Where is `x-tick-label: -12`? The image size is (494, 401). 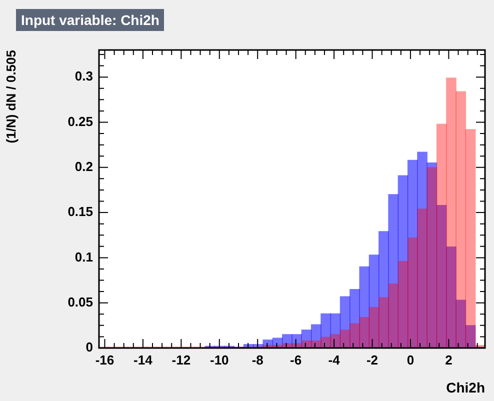
x-tick-label: -12 is located at coordinates (181, 360).